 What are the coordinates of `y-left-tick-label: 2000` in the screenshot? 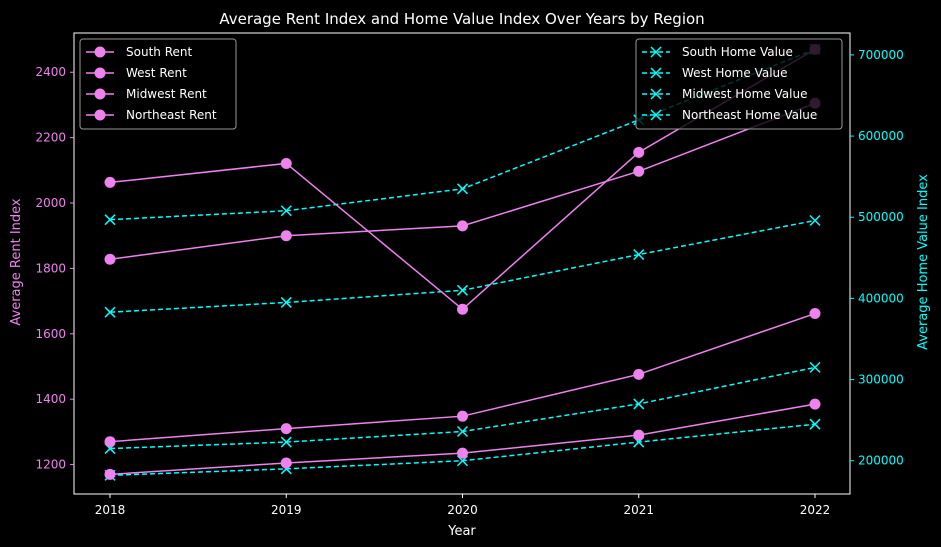 It's located at (50, 203).